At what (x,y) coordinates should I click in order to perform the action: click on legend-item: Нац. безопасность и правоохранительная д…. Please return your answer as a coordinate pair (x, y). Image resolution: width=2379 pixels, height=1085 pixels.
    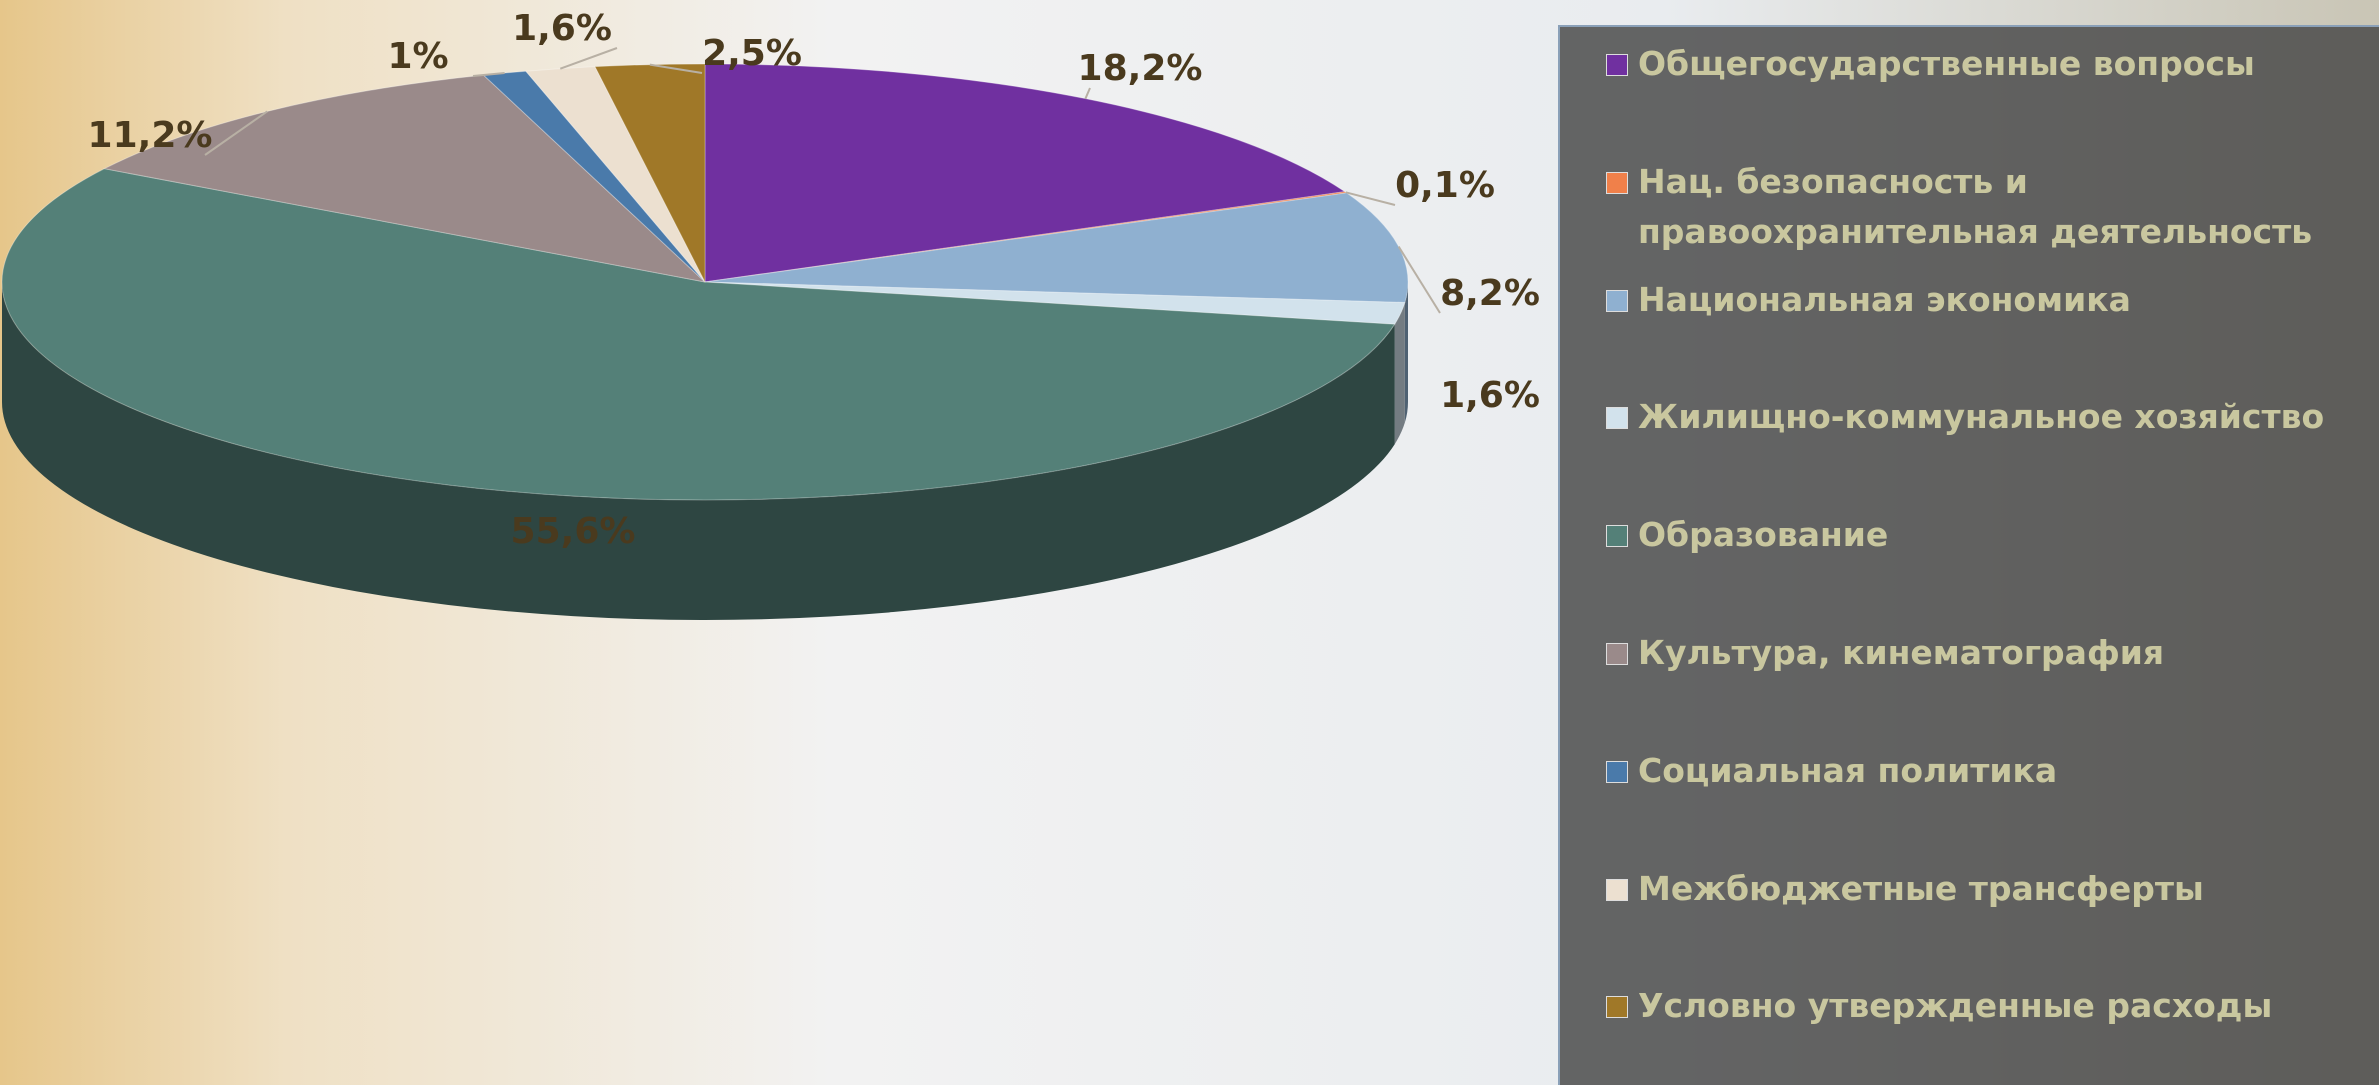
    Looking at the image, I should click on (1976, 207).